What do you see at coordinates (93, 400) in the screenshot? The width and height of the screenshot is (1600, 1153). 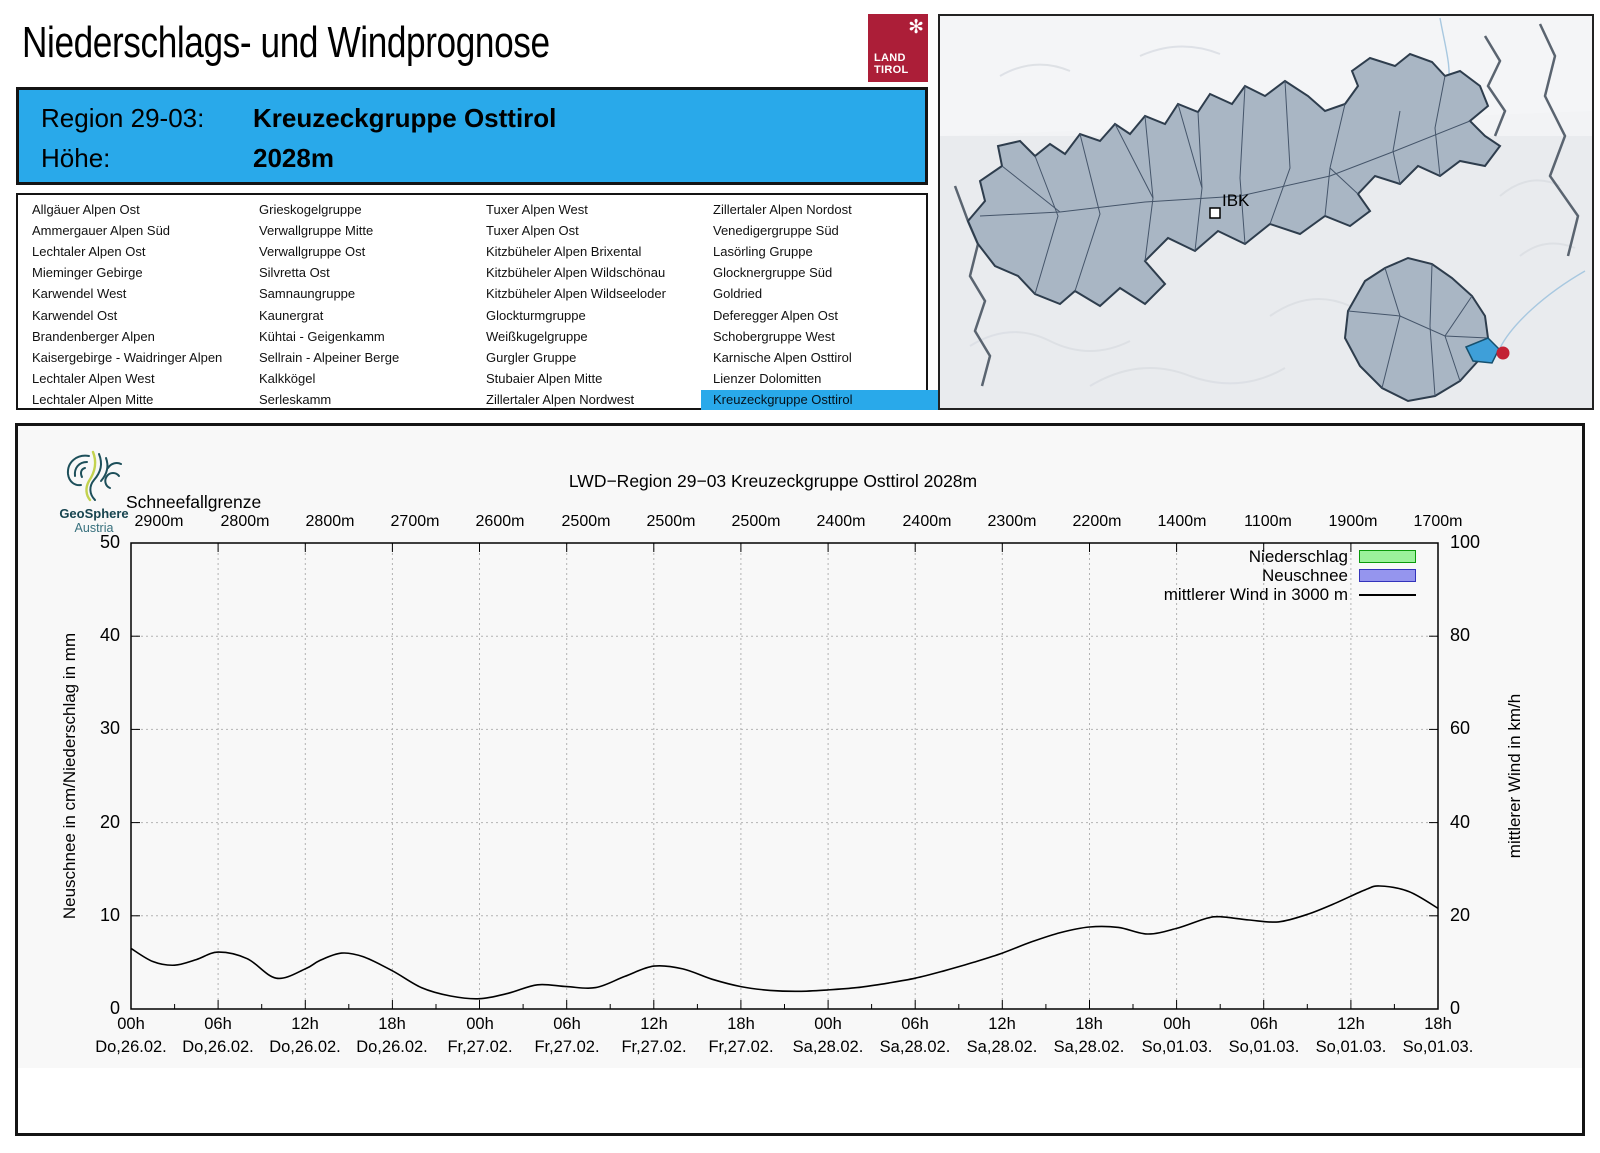 I see `region-item: Lechtaler Alpen Mitte` at bounding box center [93, 400].